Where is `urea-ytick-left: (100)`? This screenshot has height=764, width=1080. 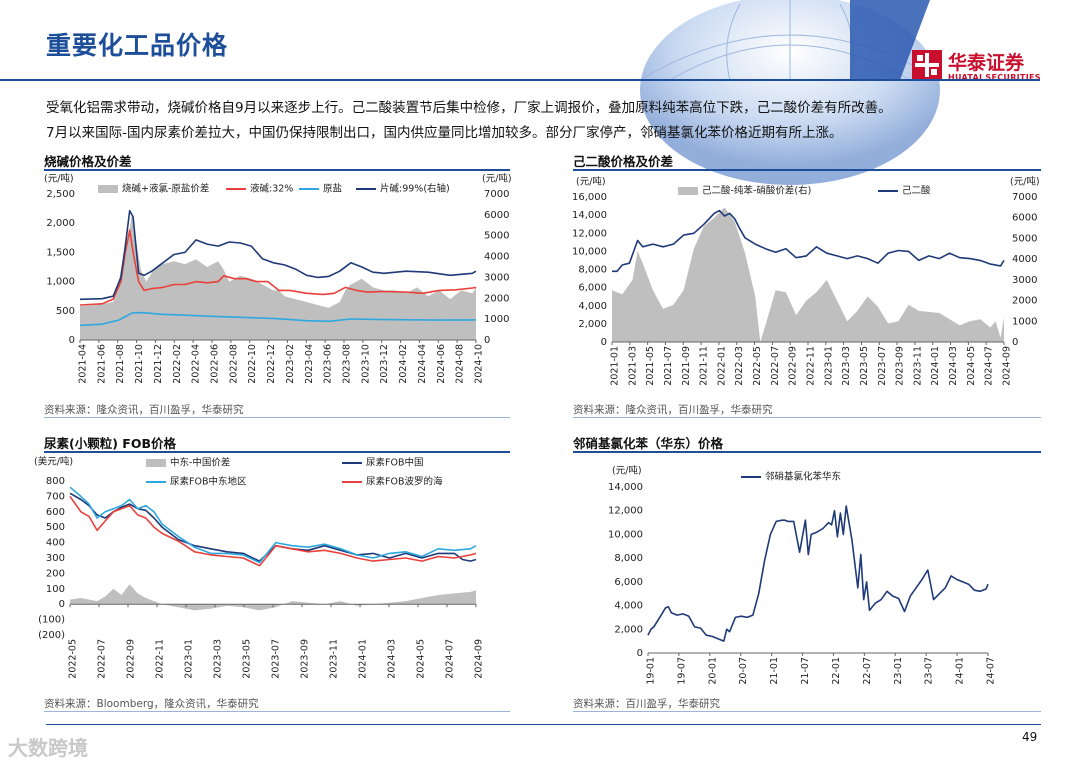 urea-ytick-left: (100) is located at coordinates (51, 620).